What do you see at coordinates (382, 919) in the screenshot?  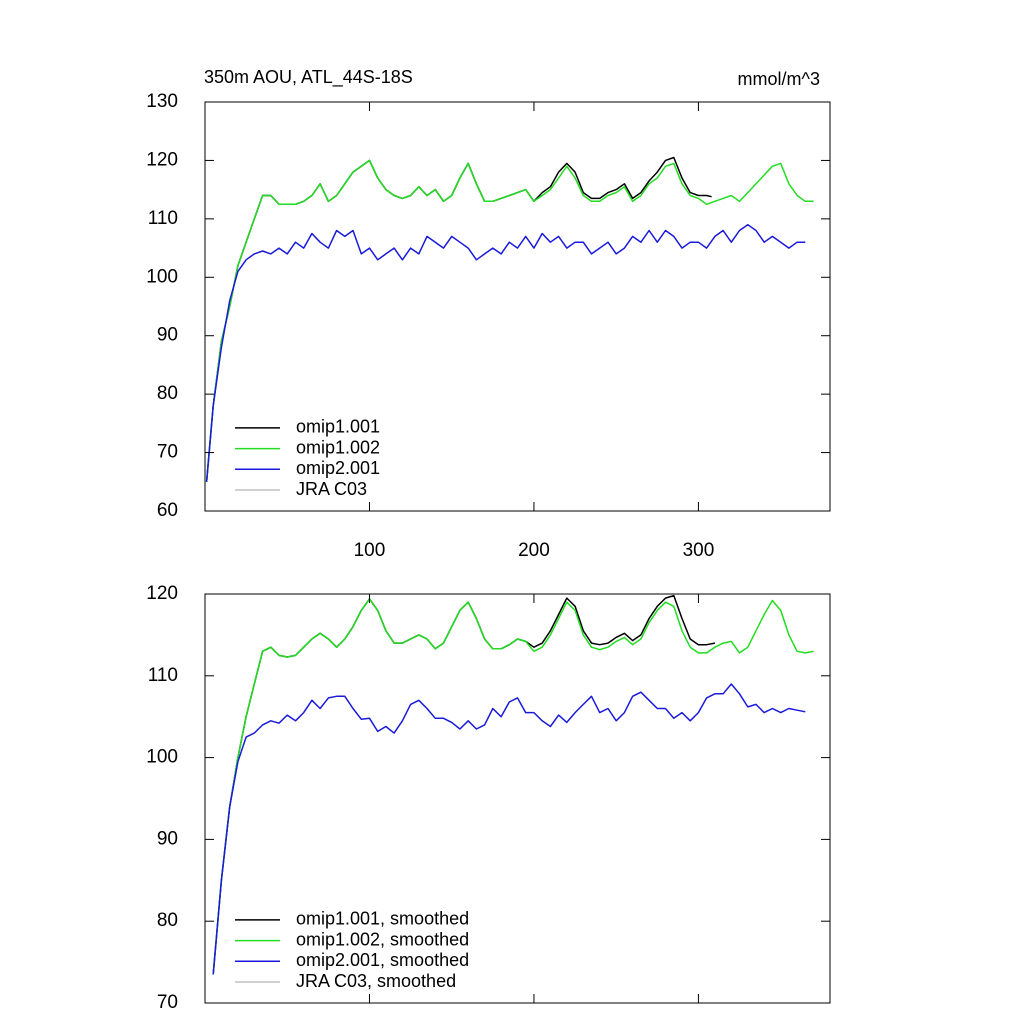 I see `legend-label: omip1.001, smoothed` at bounding box center [382, 919].